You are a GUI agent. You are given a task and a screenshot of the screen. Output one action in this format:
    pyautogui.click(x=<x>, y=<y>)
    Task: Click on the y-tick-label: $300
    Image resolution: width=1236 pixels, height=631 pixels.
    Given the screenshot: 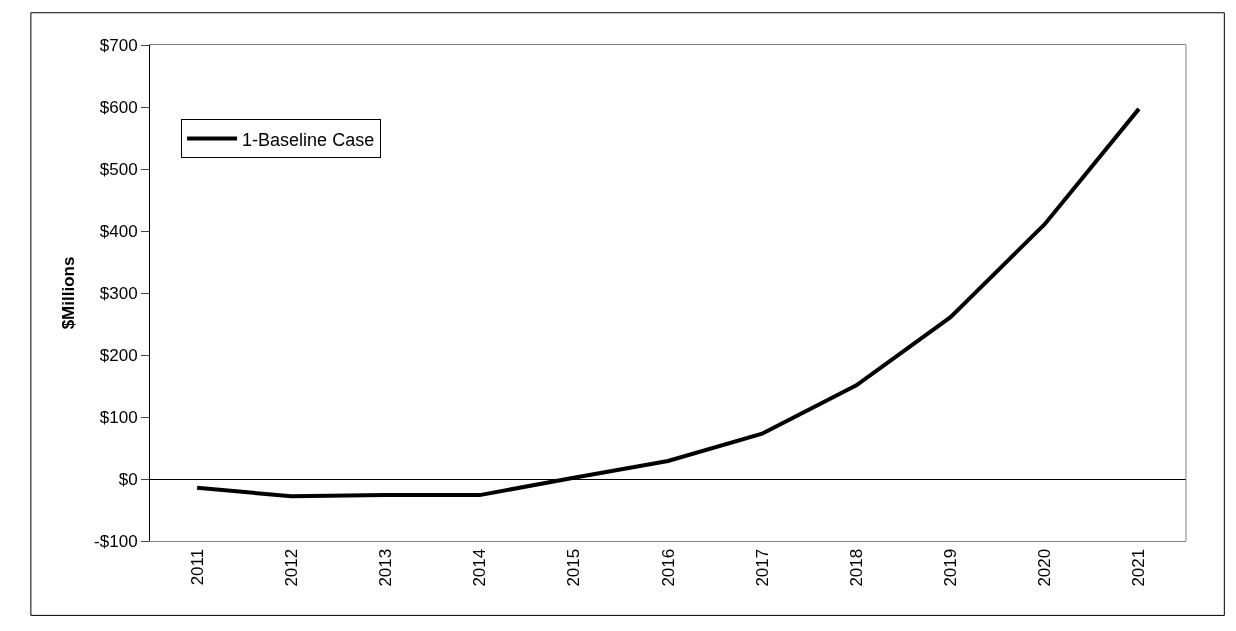 What is the action you would take?
    pyautogui.click(x=118, y=293)
    